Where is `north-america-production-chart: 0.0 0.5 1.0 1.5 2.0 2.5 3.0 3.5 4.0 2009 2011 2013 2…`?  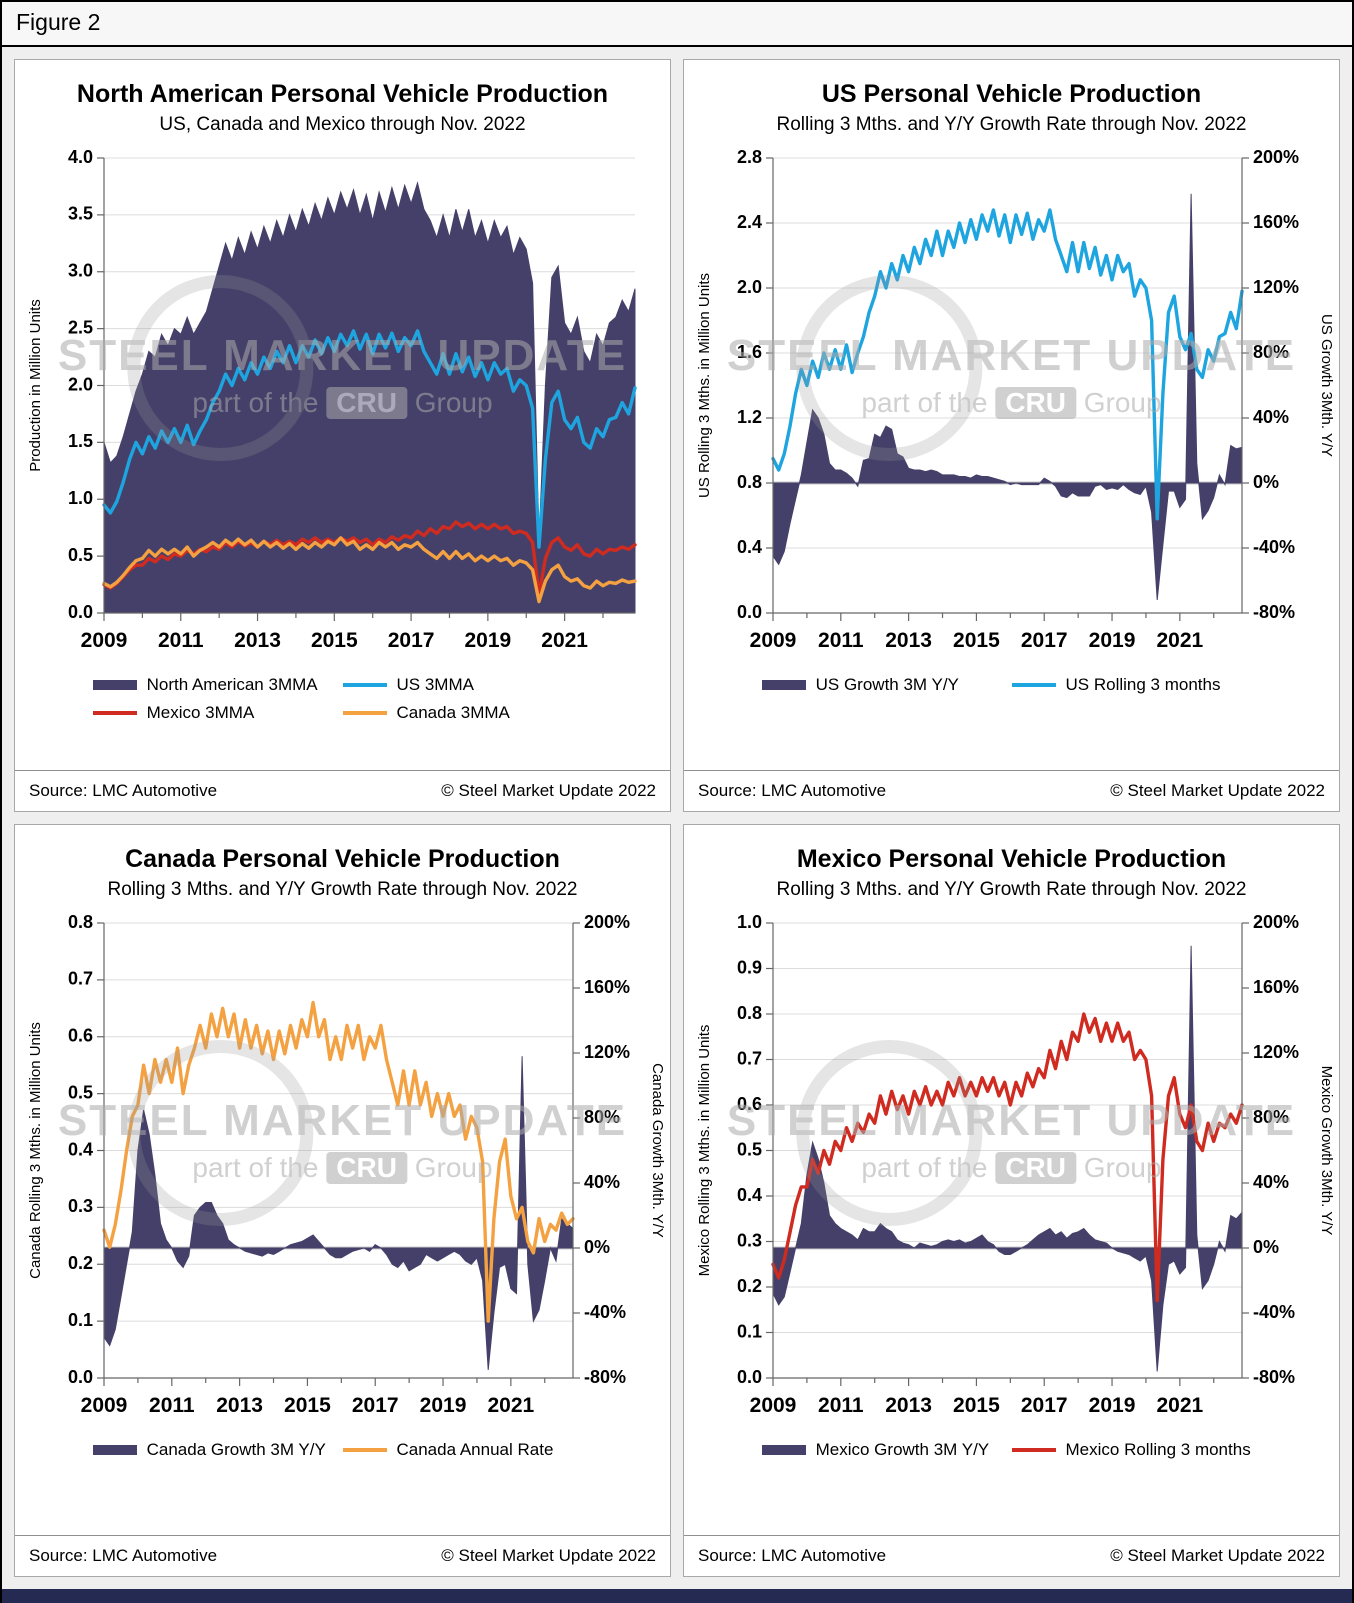 north-america-production-chart: 0.0 0.5 1.0 1.5 2.0 2.5 3.0 3.5 4.0 2009 2011 2013 2… is located at coordinates (332, 399).